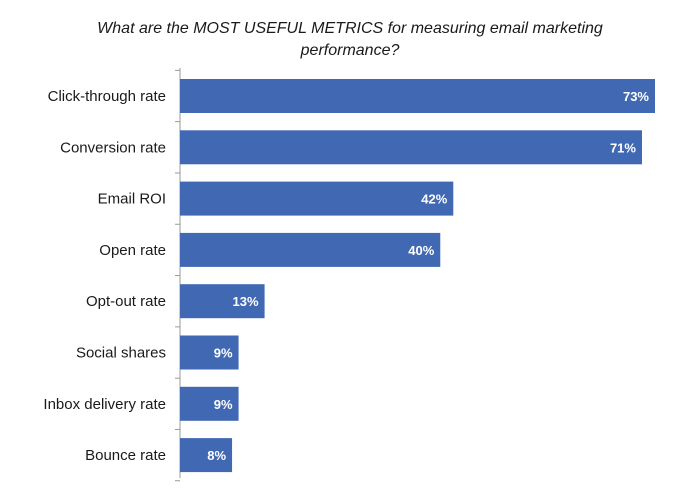 Image resolution: width=700 pixels, height=500 pixels. What do you see at coordinates (350, 50) in the screenshot?
I see `chart-title-line-2: performance?` at bounding box center [350, 50].